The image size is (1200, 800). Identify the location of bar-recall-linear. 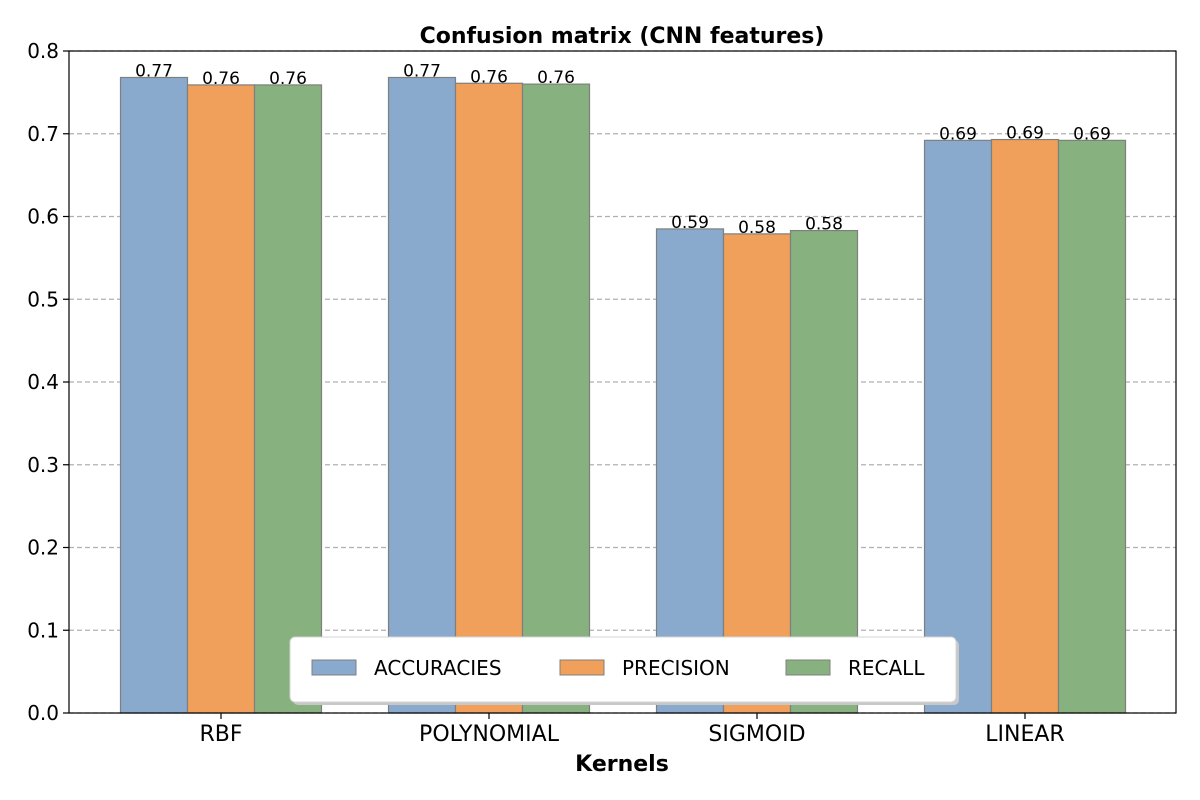
(1092, 426).